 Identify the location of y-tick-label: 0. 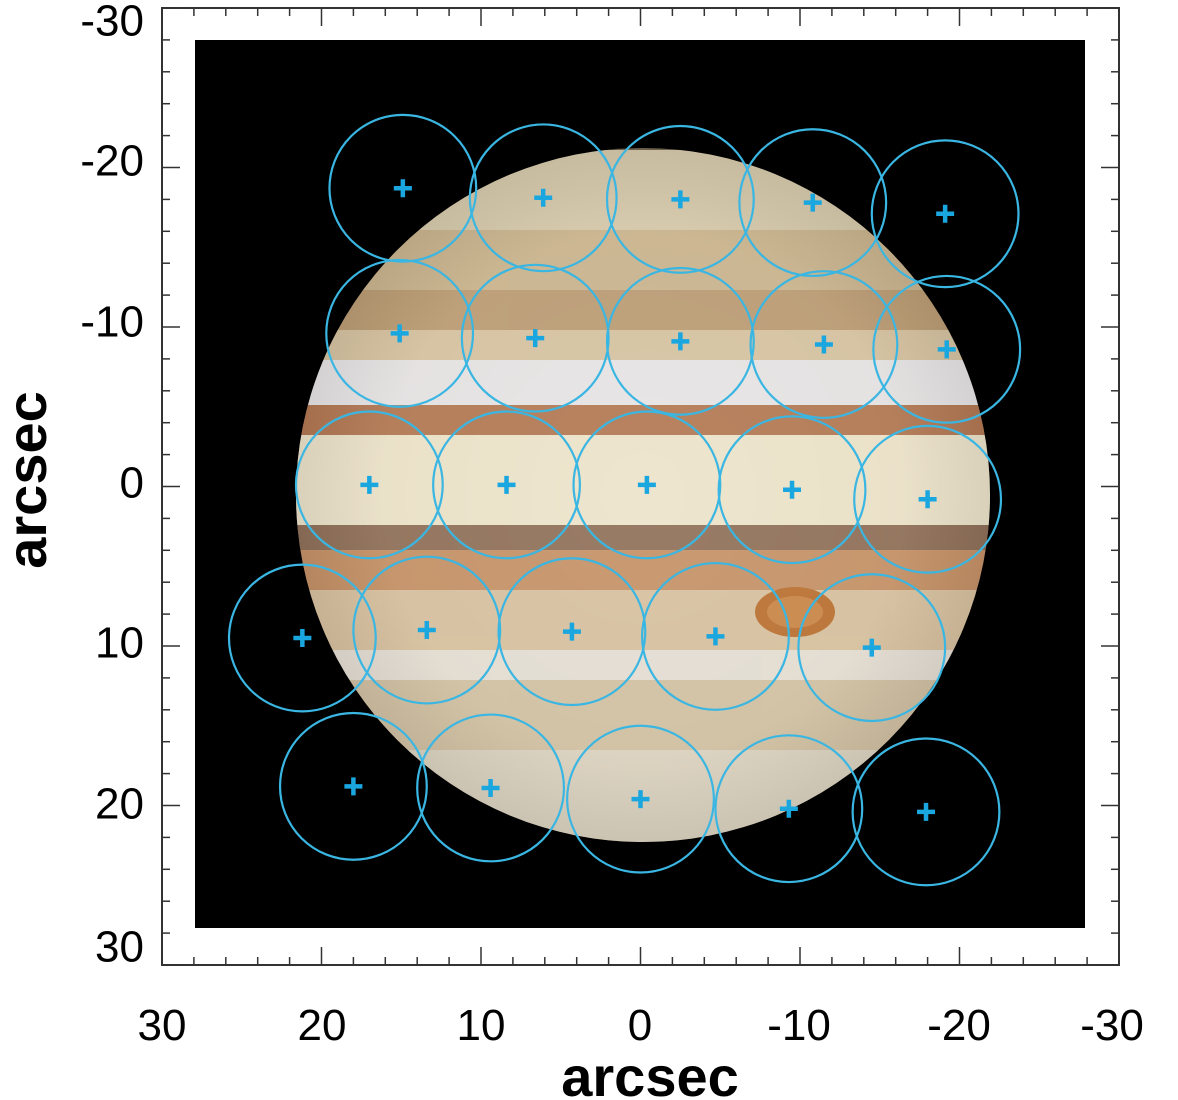
(132, 483).